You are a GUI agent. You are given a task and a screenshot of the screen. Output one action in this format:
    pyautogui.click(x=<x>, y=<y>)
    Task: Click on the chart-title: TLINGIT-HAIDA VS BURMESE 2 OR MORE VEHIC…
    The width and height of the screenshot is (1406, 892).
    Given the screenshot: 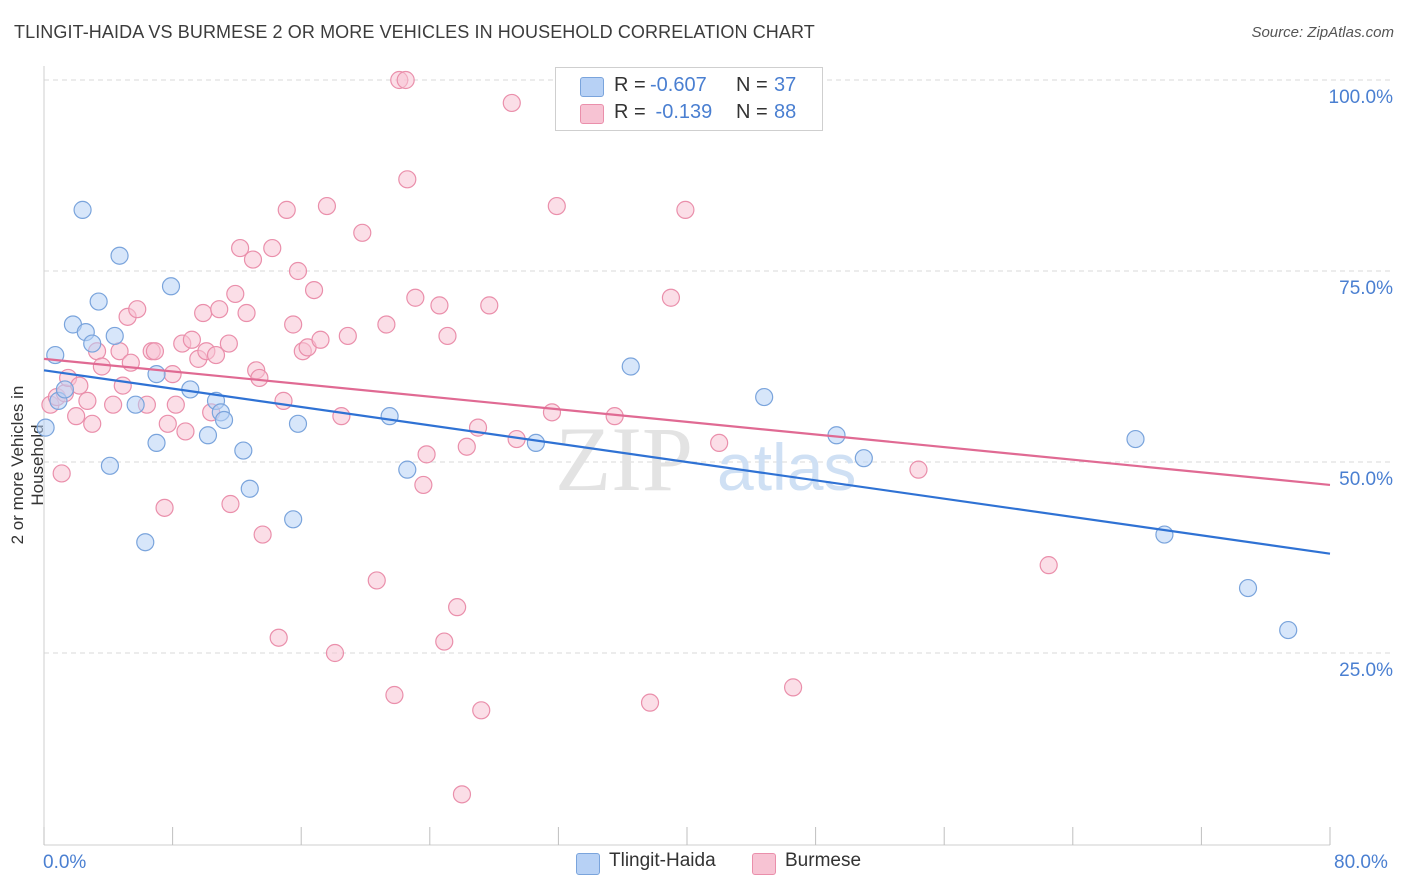 What is the action you would take?
    pyautogui.click(x=414, y=32)
    